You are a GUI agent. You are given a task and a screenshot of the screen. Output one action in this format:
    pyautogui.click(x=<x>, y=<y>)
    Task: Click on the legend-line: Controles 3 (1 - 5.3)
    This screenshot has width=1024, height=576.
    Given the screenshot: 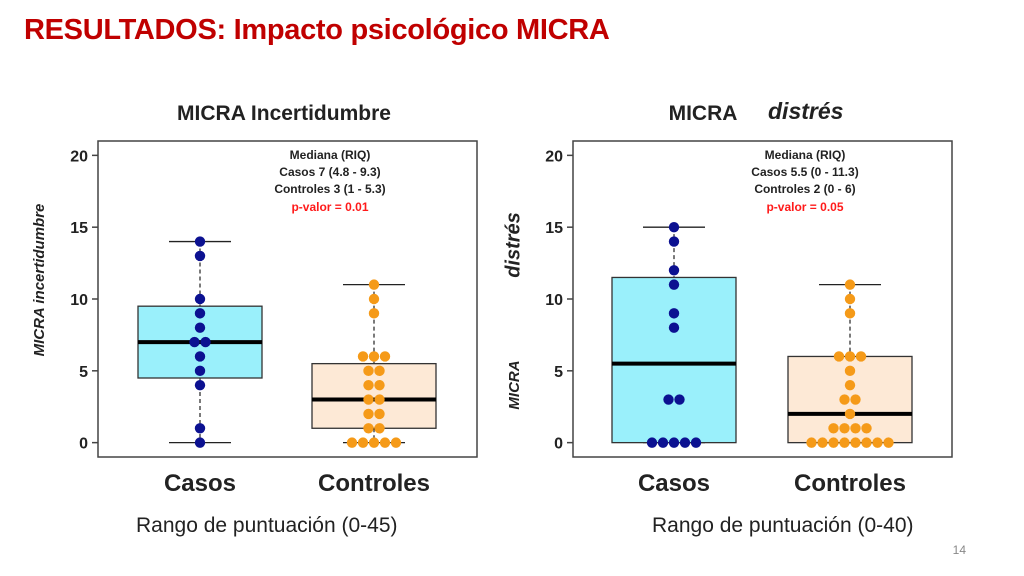 What is the action you would take?
    pyautogui.click(x=329, y=189)
    